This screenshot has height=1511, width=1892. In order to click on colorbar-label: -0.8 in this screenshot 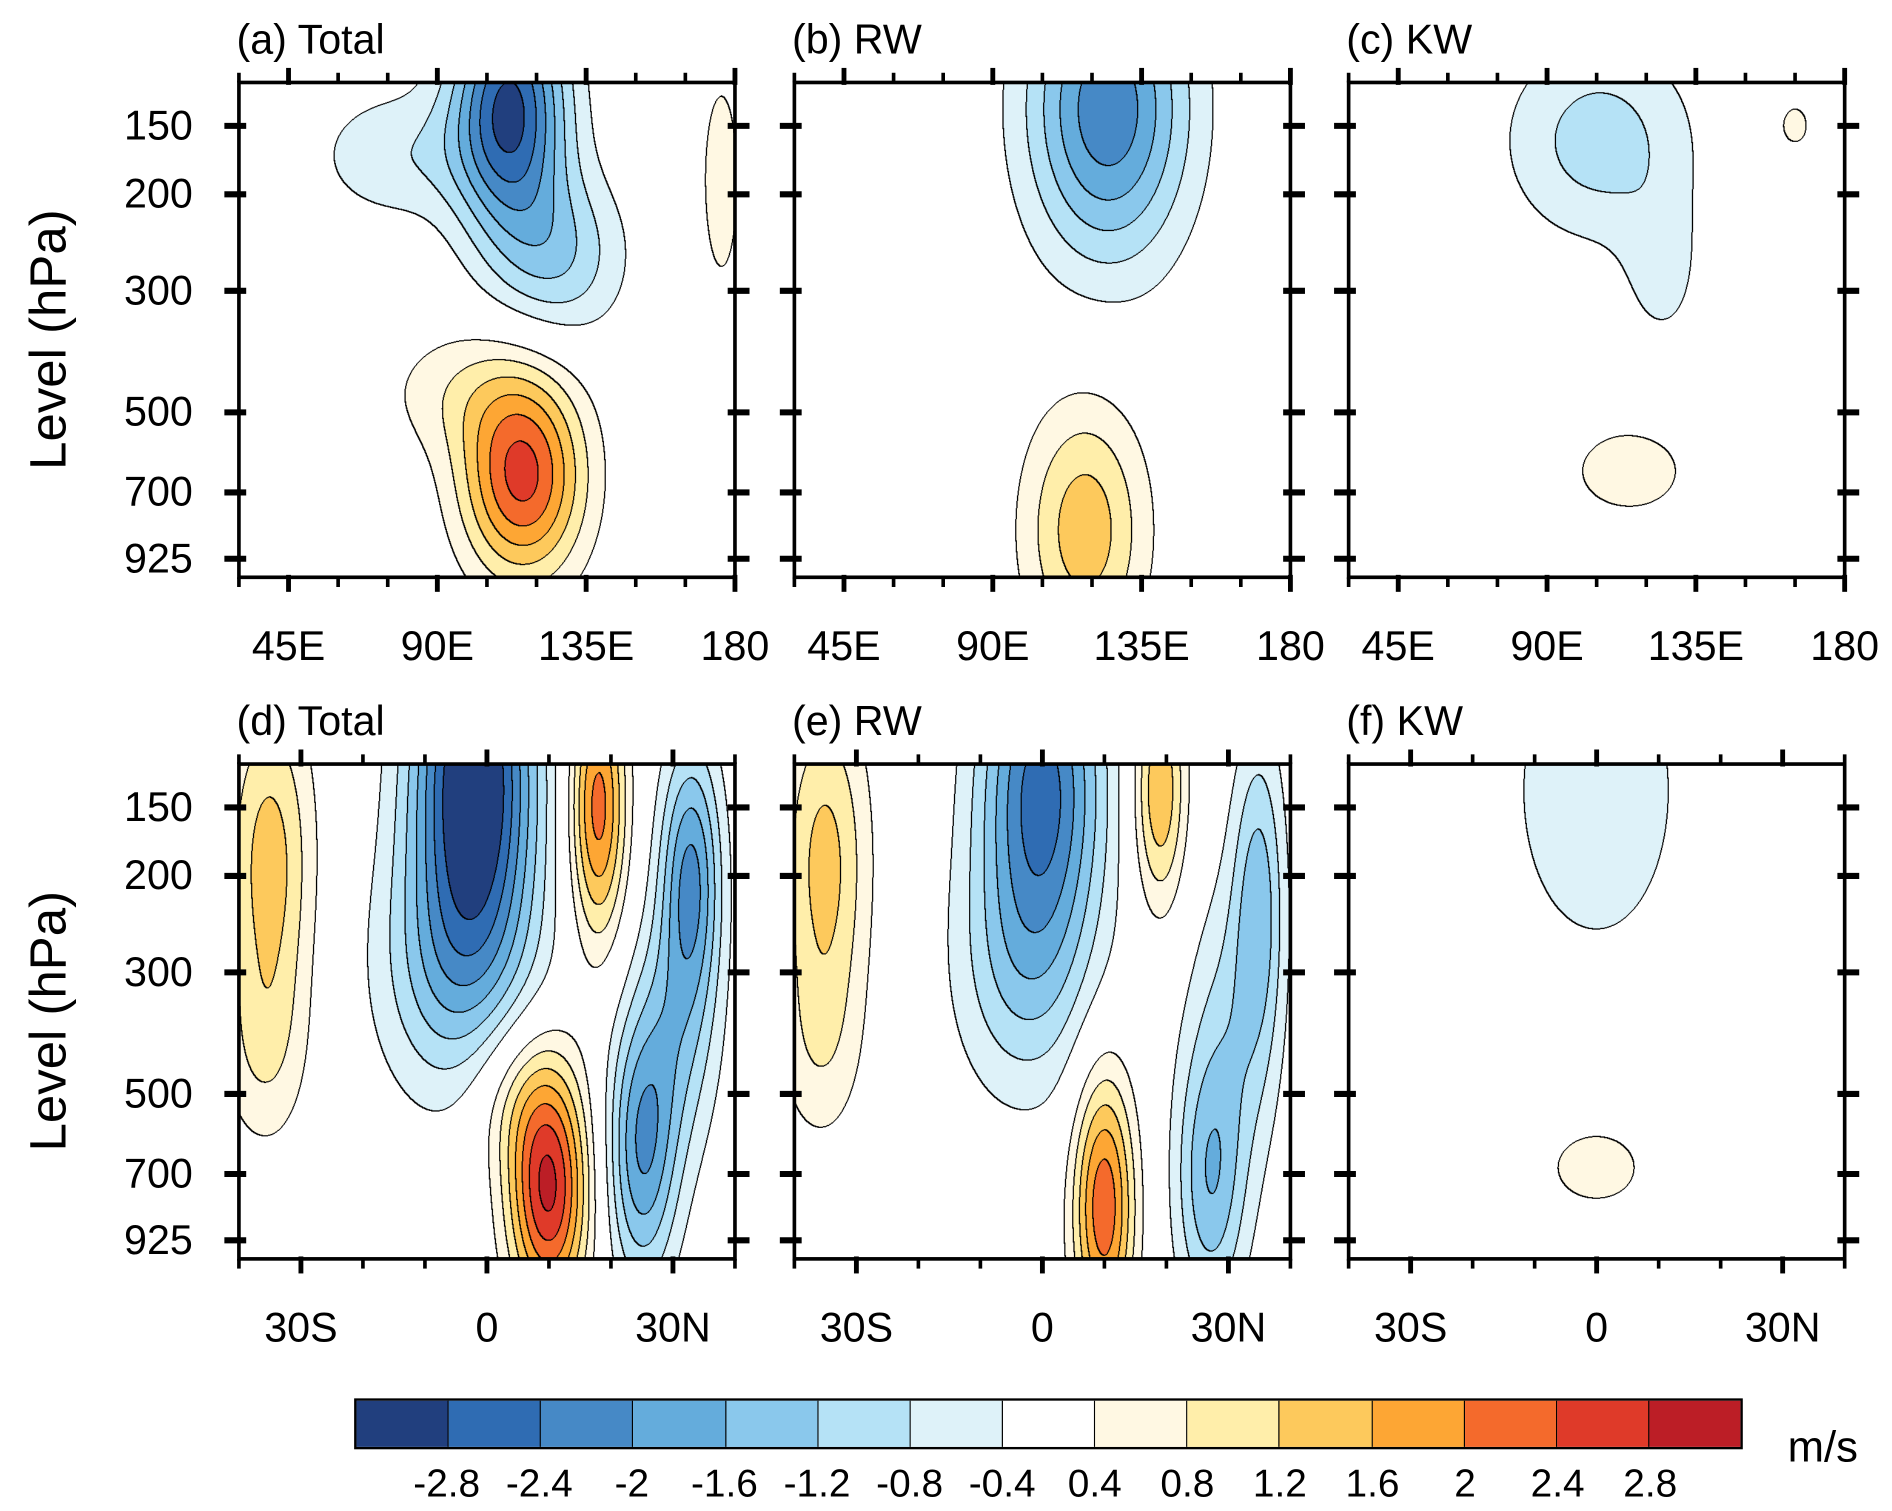, I will do `click(910, 1483)`.